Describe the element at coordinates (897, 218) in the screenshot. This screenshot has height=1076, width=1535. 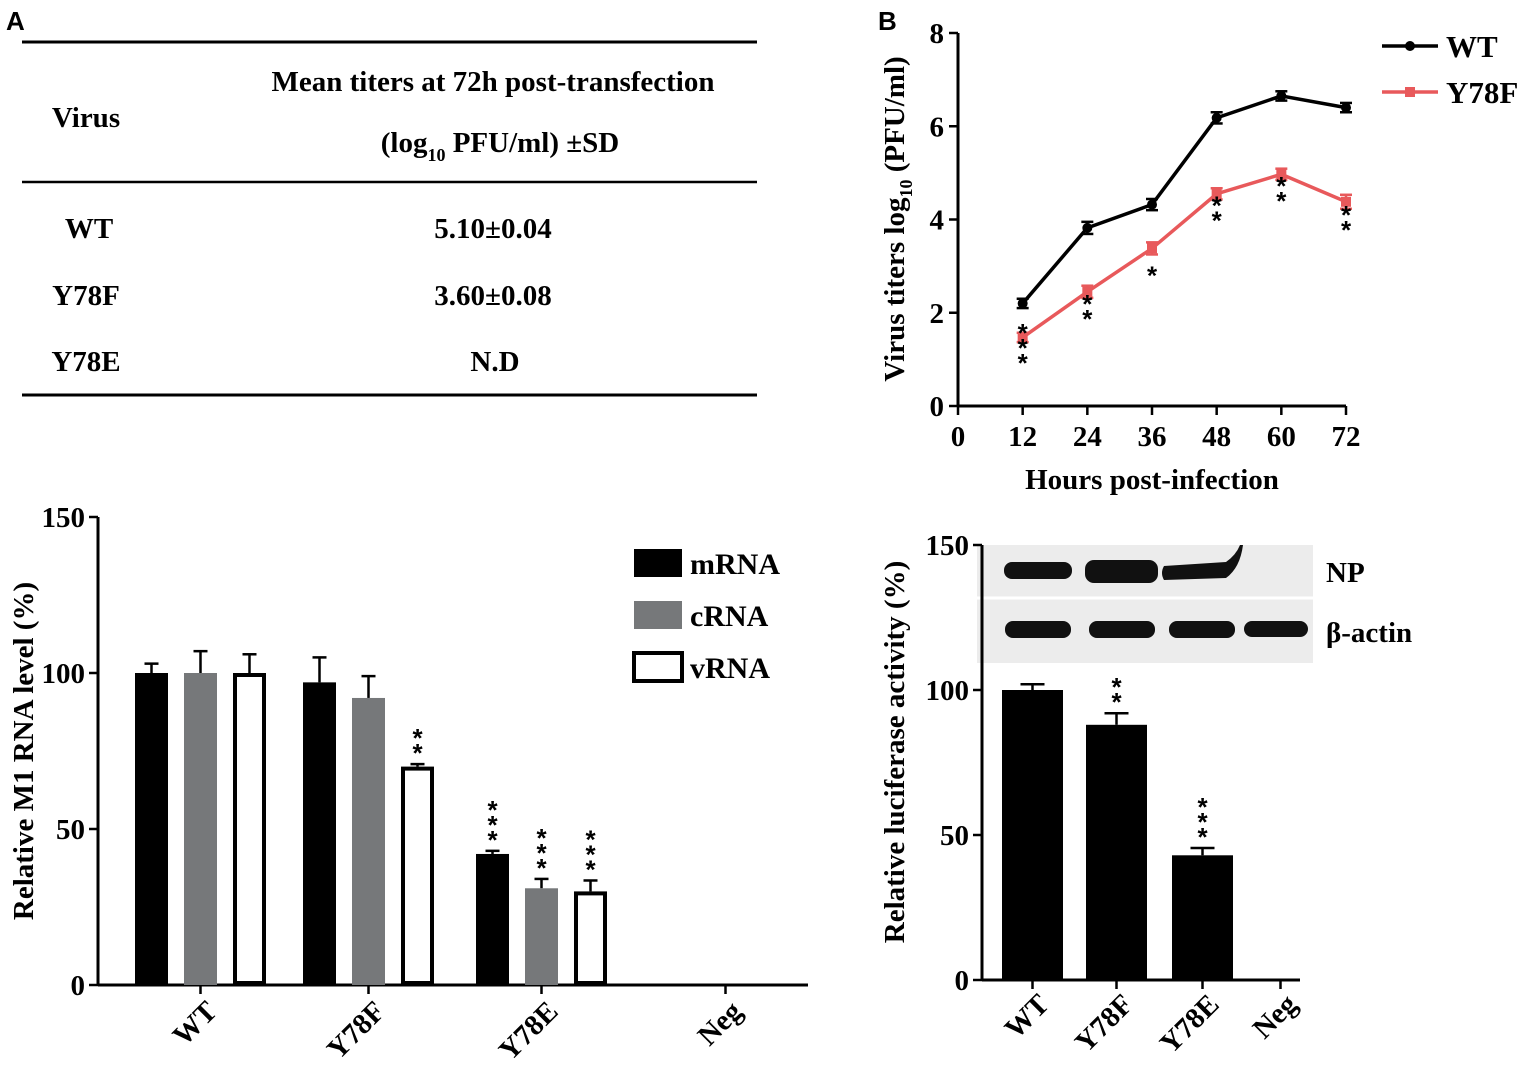
I see `y-axis-label: Virus titers log10 (PFU/ml)` at that location.